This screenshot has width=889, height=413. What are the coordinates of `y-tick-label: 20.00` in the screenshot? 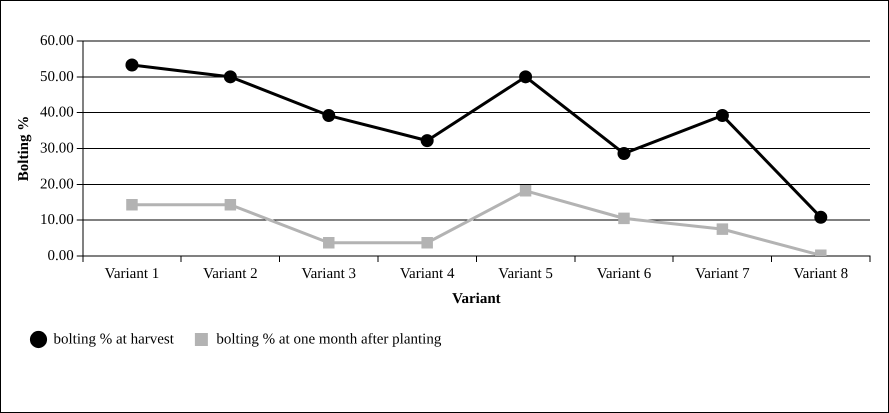 It's located at (57, 184).